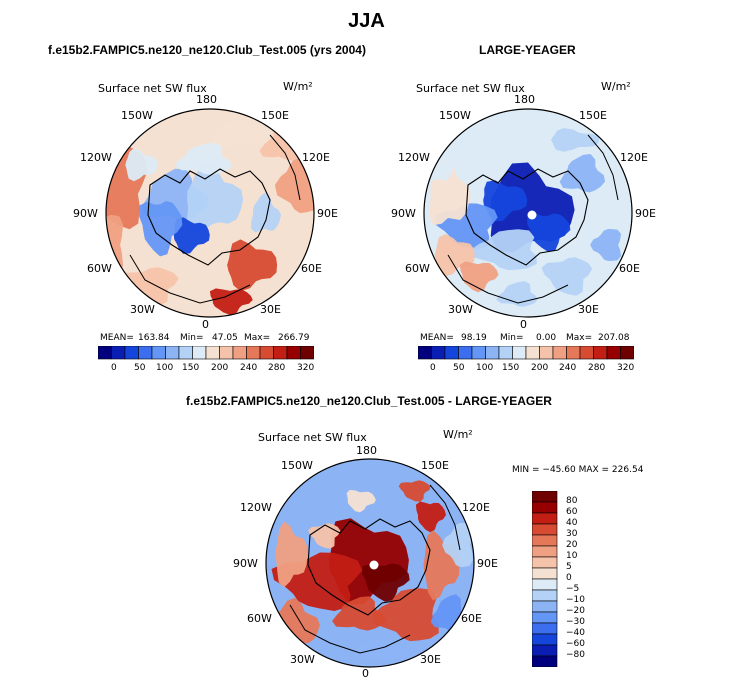  What do you see at coordinates (312, 437) in the screenshot?
I see `panel3-variable-label: Surface net SW flux` at bounding box center [312, 437].